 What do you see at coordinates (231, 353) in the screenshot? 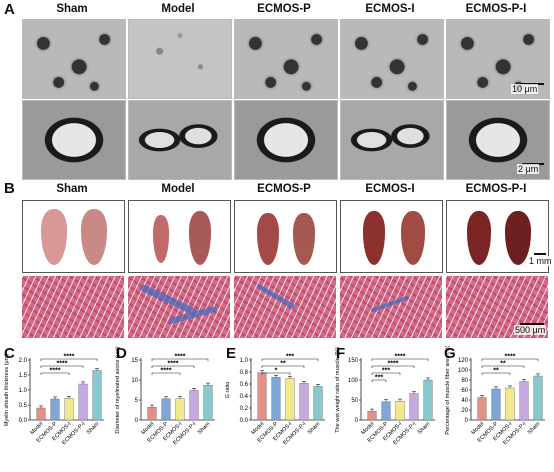
I see `panel-label-e: E` at bounding box center [231, 353].